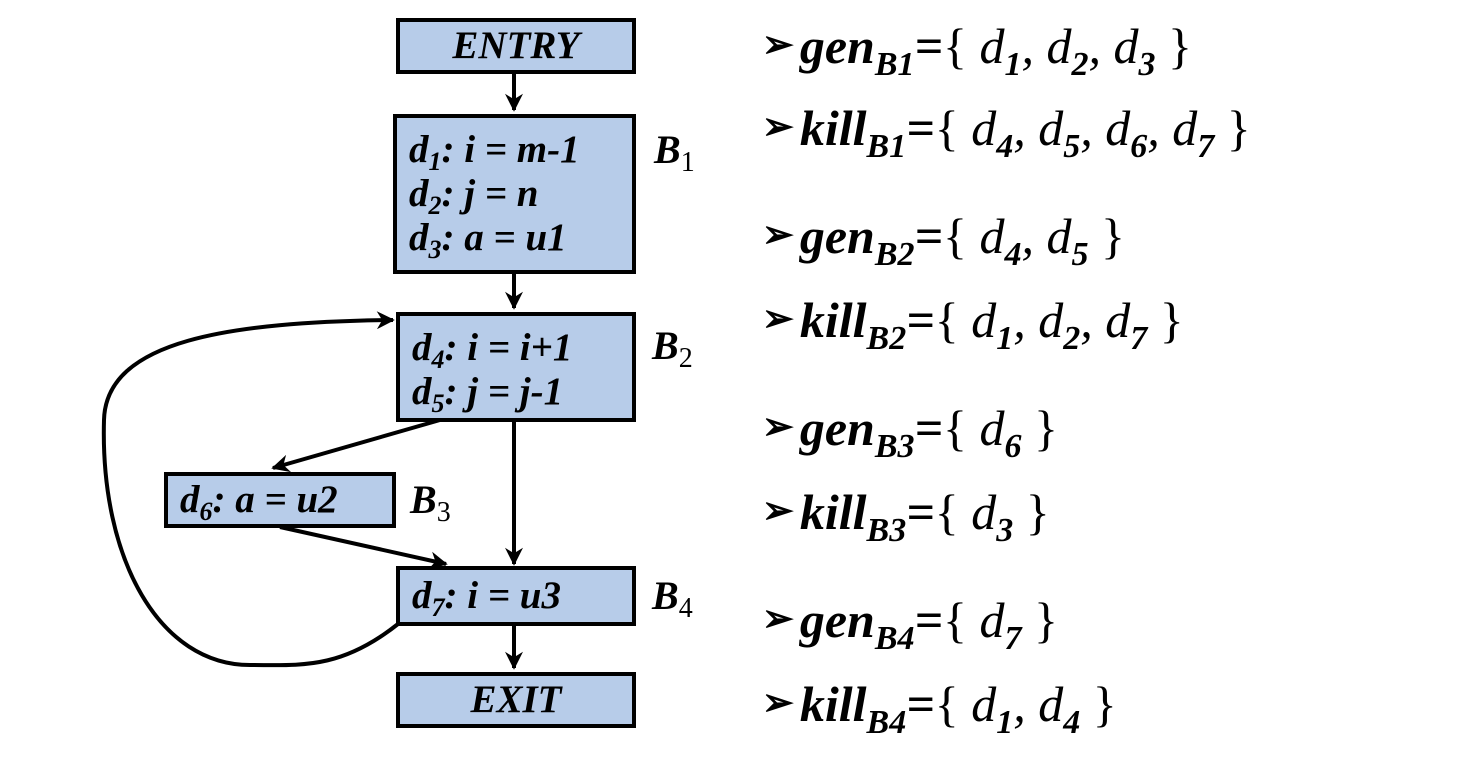  I want to click on b2-label: B2, so click(672, 348).